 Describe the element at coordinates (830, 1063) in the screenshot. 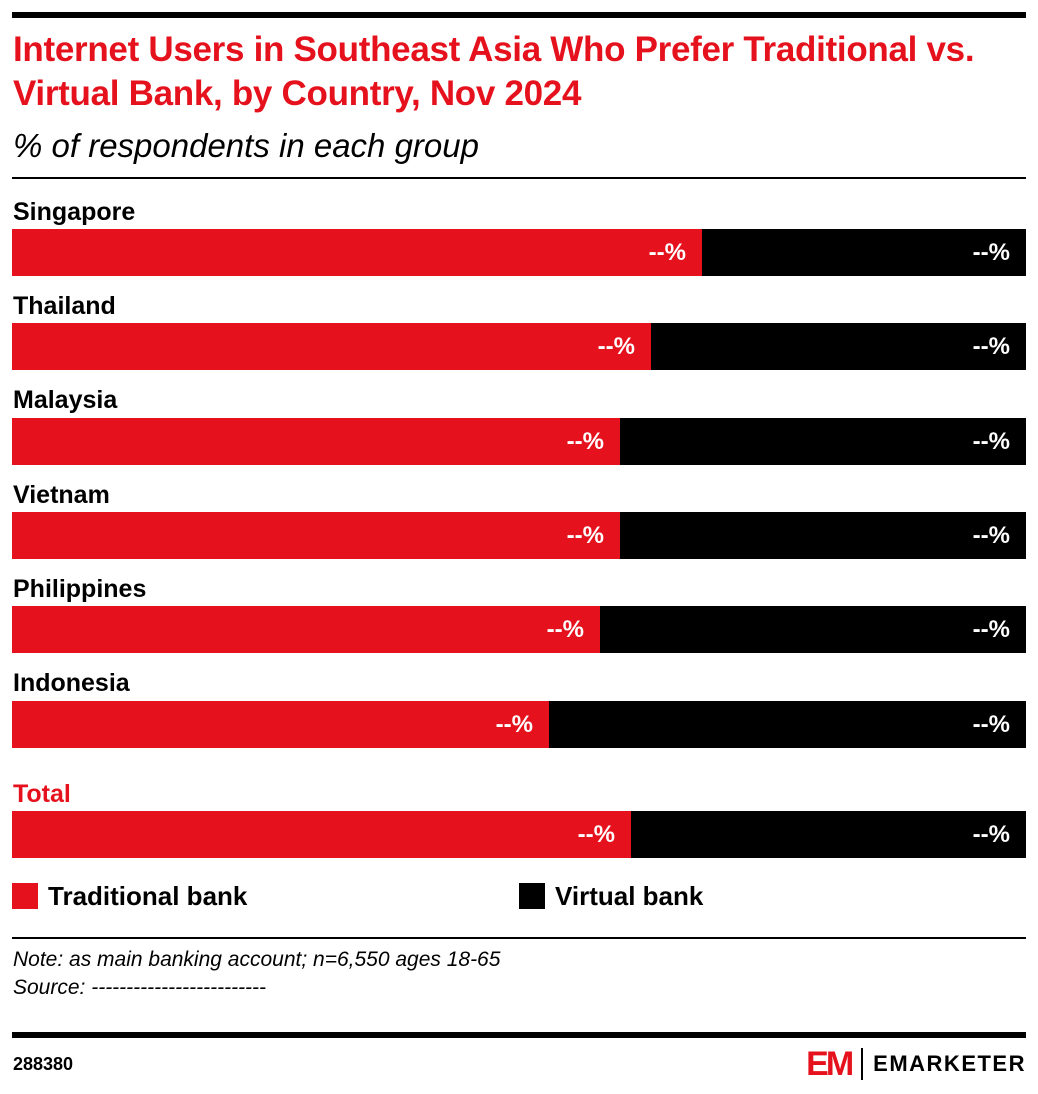

I see `logo-mark: EM` at that location.